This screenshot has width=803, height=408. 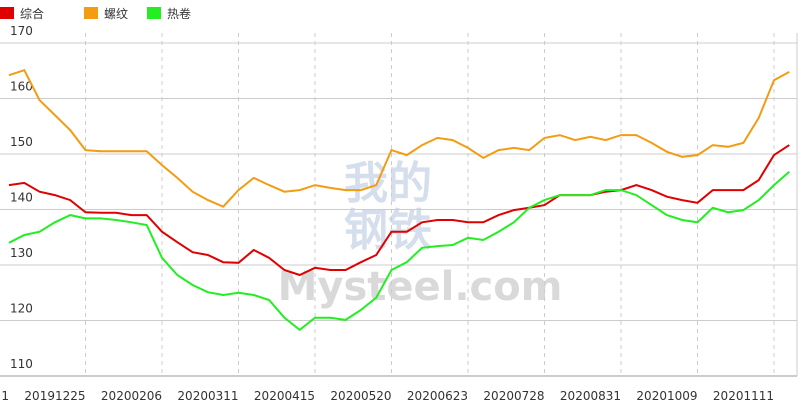 I want to click on legend-label: 综合, so click(x=32, y=13).